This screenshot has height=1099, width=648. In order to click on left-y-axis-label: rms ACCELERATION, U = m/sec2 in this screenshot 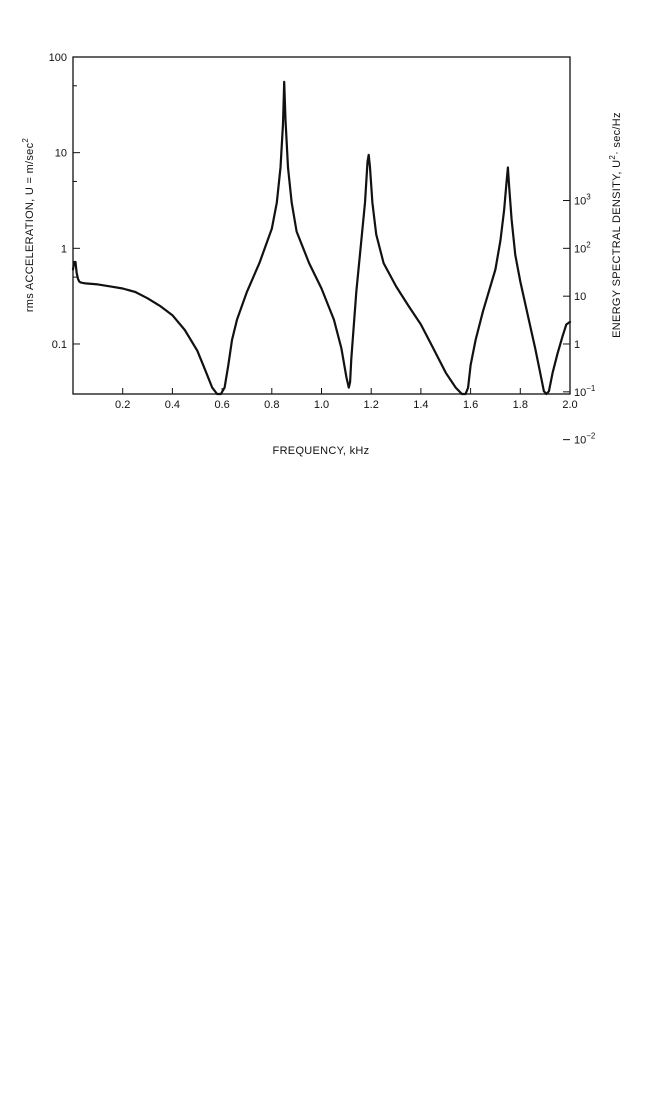, I will do `click(28, 225)`.